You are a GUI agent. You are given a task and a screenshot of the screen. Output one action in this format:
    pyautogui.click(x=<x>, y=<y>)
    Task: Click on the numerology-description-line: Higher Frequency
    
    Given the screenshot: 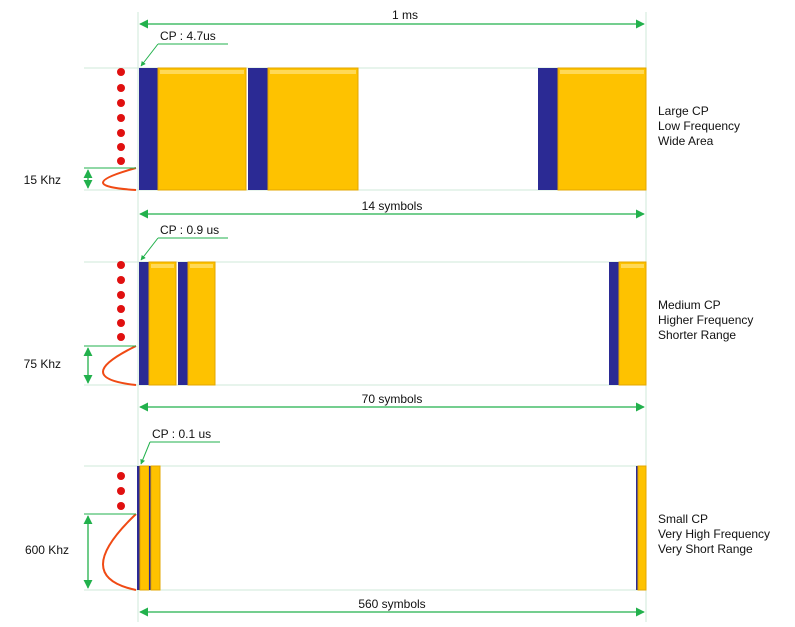 What is the action you would take?
    pyautogui.click(x=705, y=320)
    